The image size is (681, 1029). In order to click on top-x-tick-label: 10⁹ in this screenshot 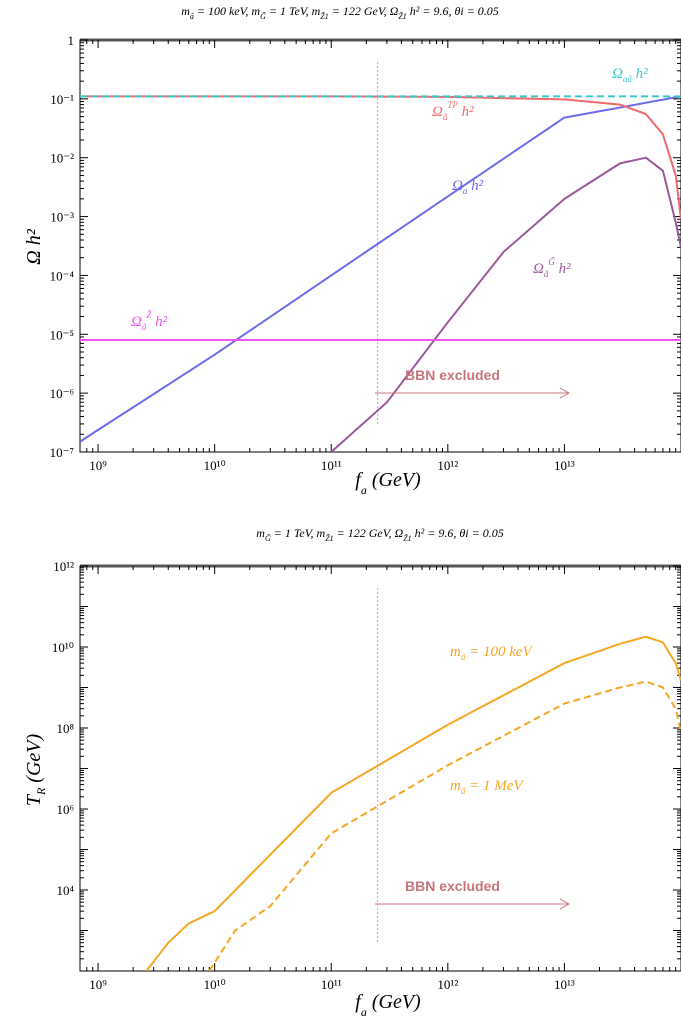, I will do `click(98, 465)`.